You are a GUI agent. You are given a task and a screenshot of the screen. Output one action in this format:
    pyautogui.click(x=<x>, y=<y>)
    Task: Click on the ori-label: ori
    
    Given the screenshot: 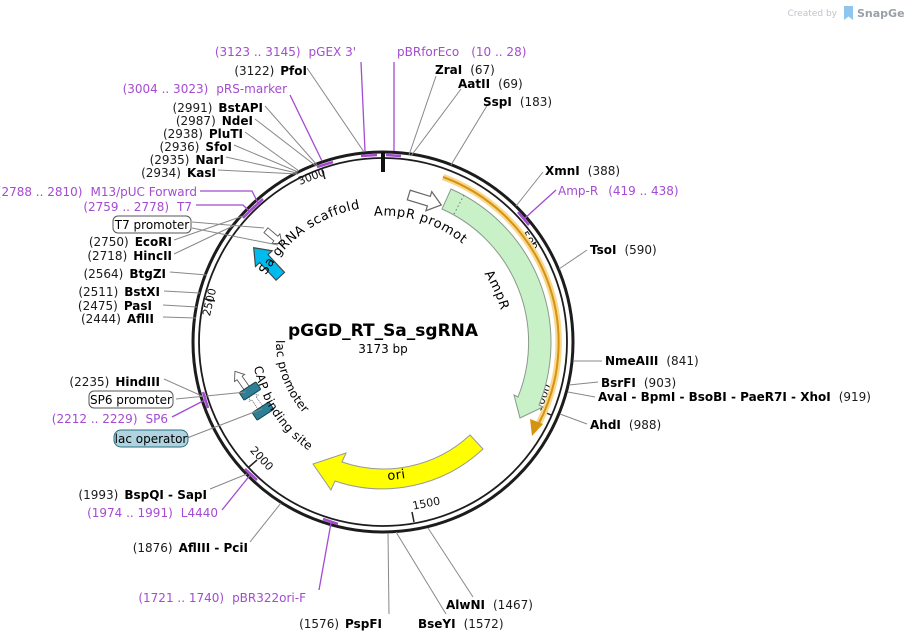 What is the action you would take?
    pyautogui.click(x=397, y=475)
    